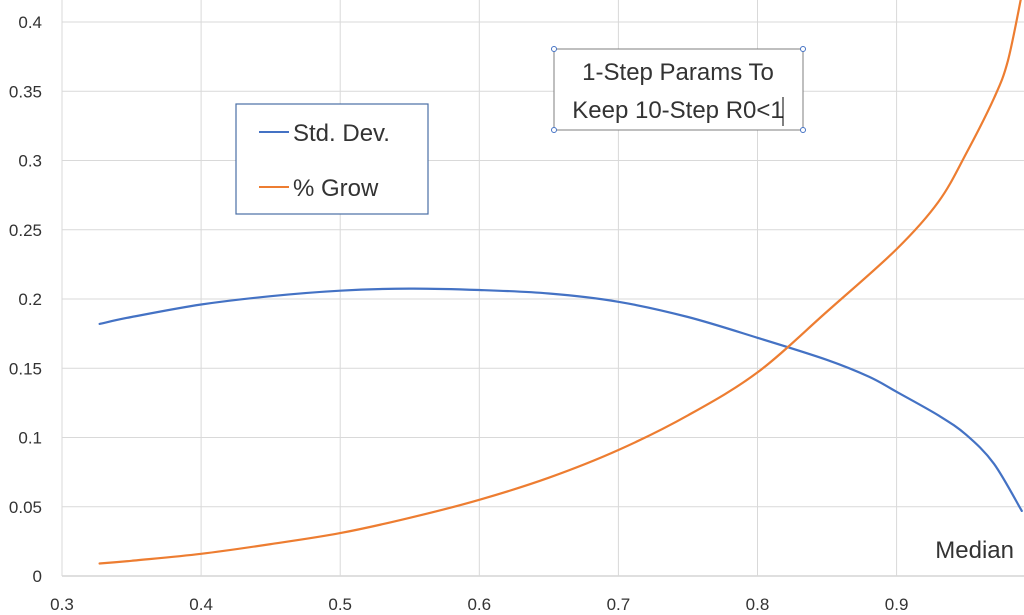 This screenshot has width=1024, height=615. What do you see at coordinates (37, 576) in the screenshot?
I see `y-tick-label: 0` at bounding box center [37, 576].